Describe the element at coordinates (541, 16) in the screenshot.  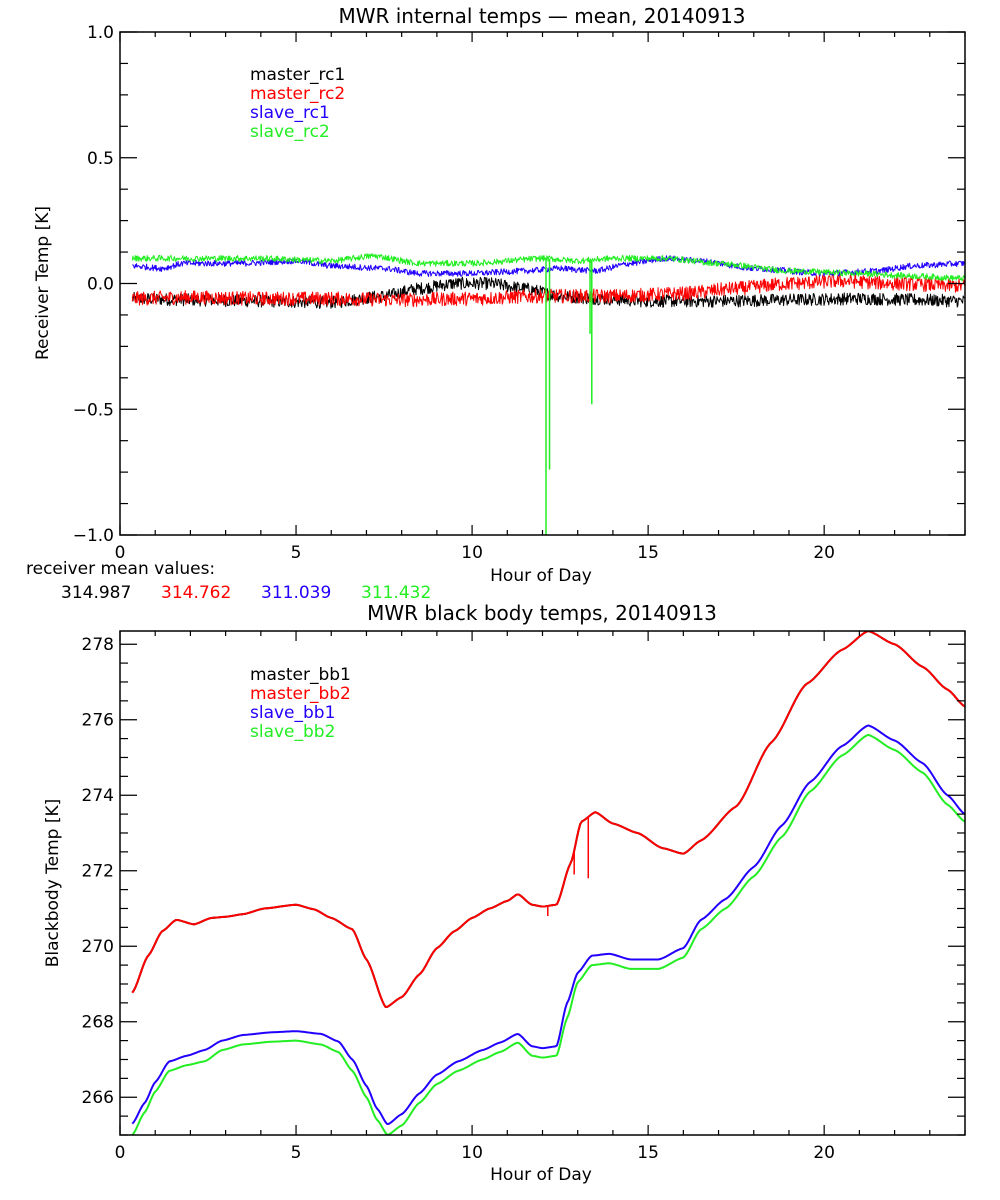
I see `chart-title: MWR internal temps — mean, 20140913` at that location.